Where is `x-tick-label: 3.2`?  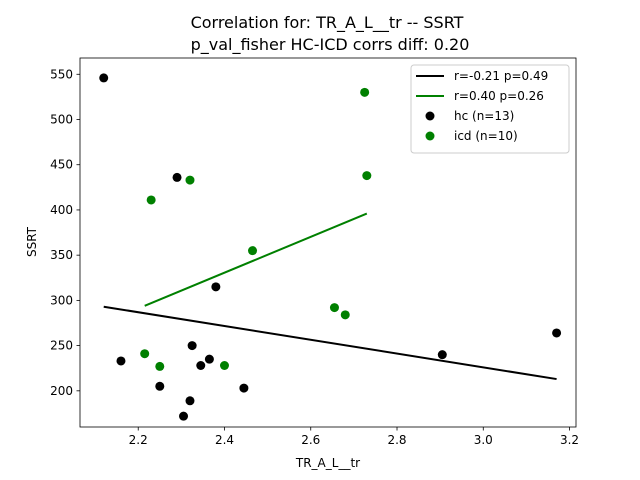 x-tick-label: 3.2 is located at coordinates (569, 440).